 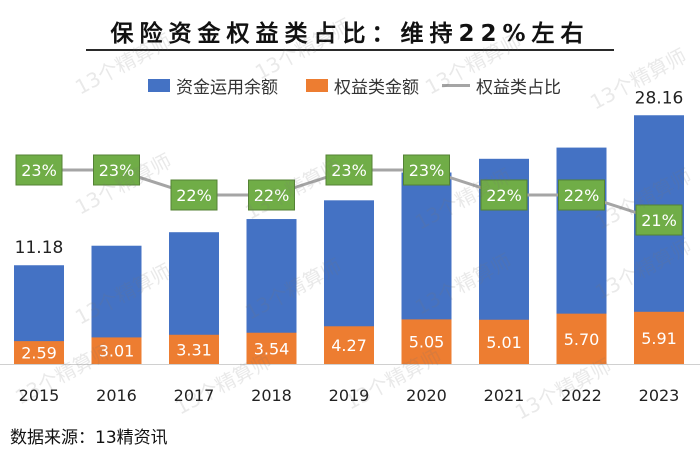 I want to click on legend-swatch-orange, so click(x=317, y=85).